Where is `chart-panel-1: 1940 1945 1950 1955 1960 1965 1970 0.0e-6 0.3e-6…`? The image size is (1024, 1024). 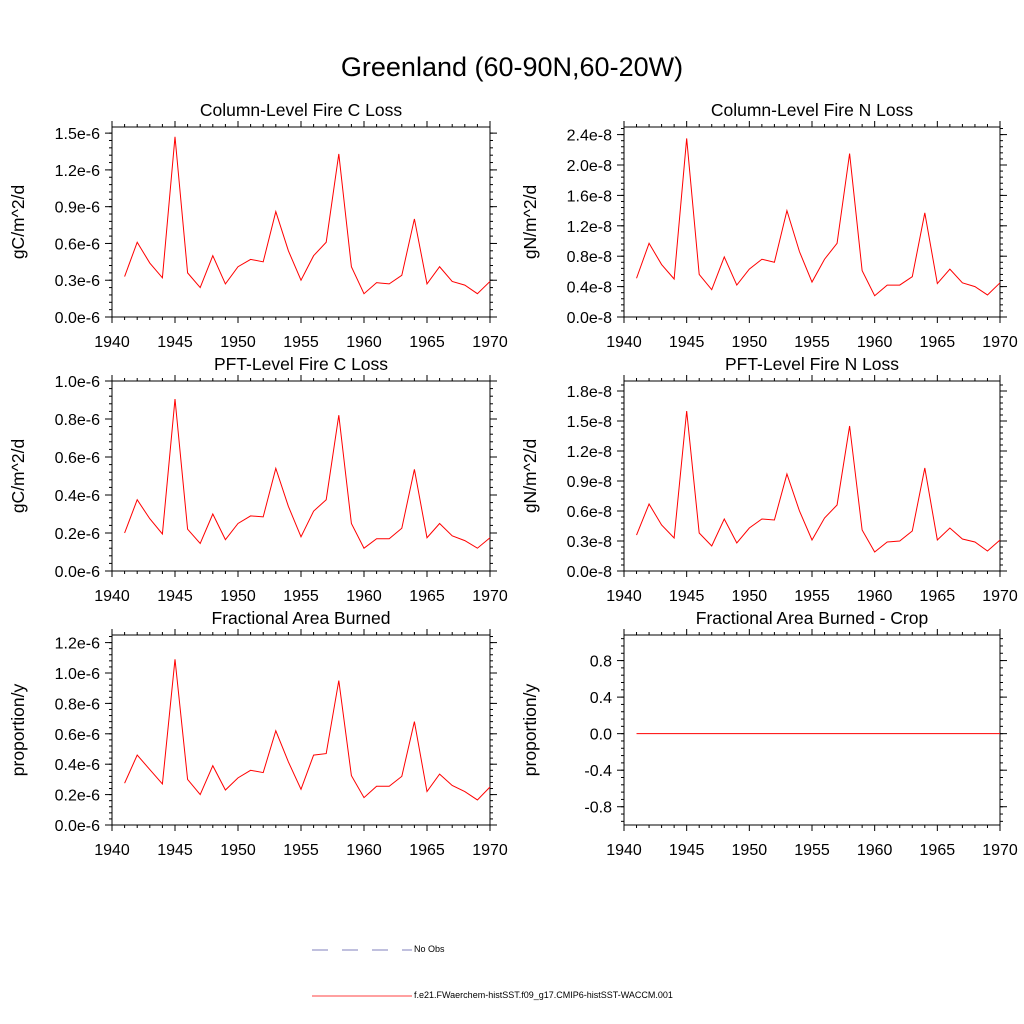
chart-panel-1: 1940 1945 1950 1955 1960 1965 1970 0.0e-6 0.3e-6… is located at coordinates (258, 225).